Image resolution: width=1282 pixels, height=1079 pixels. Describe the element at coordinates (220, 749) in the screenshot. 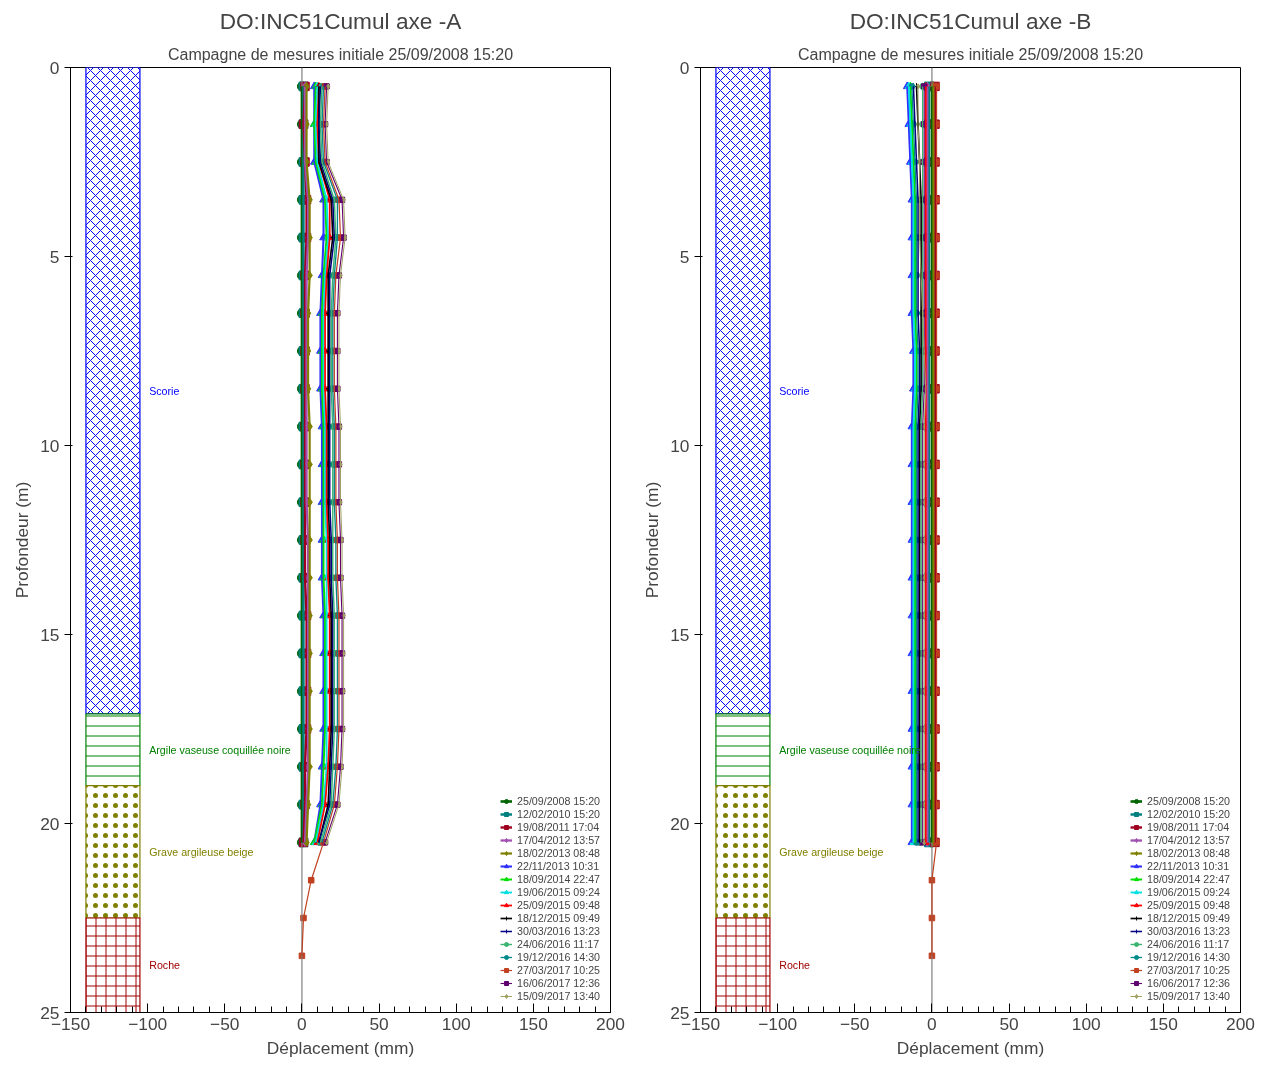

I see `band-label: Argile vaseuse coquillée noire` at that location.